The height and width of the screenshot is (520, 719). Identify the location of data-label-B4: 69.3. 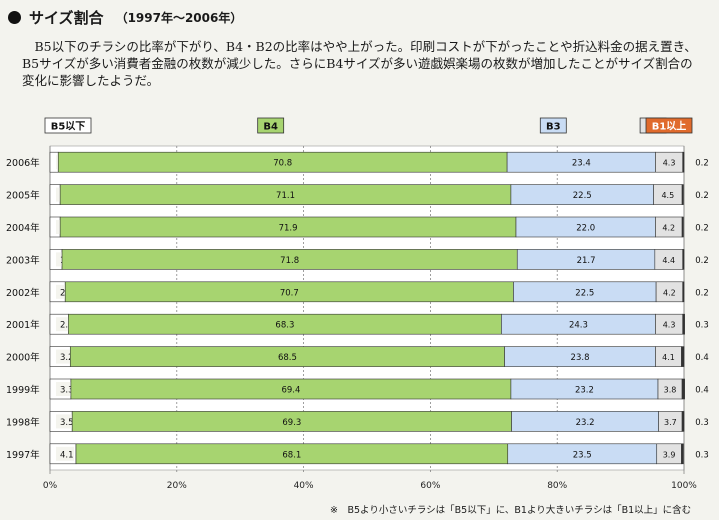
(291, 423).